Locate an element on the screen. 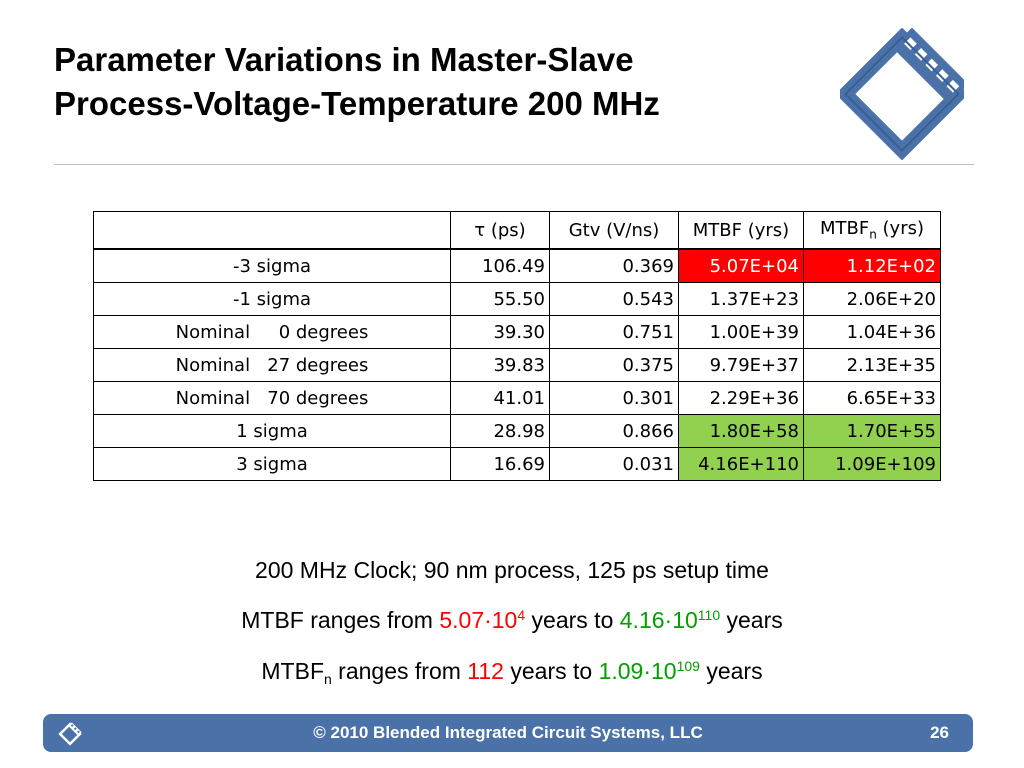 The width and height of the screenshot is (1024, 768). film-diamond-small-icon is located at coordinates (70, 734).